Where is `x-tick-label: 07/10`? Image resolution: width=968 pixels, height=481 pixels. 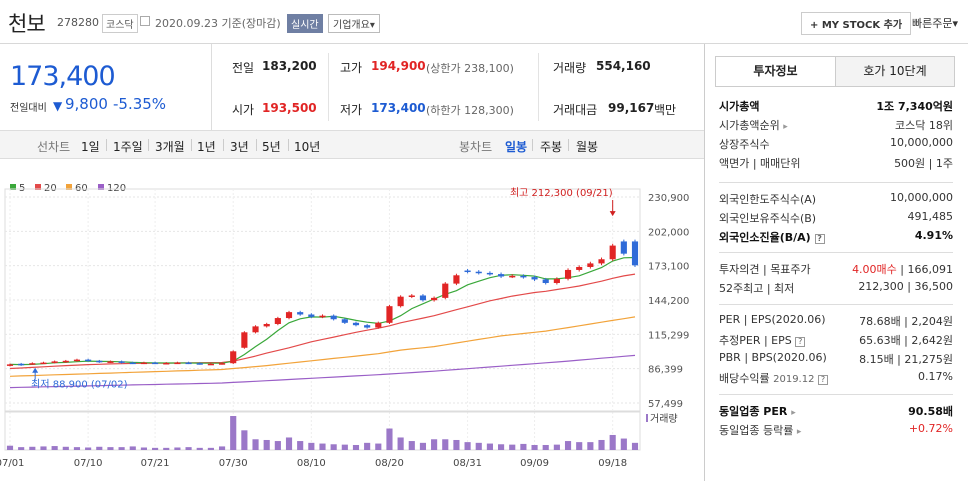 x-tick-label: 07/10 is located at coordinates (88, 463).